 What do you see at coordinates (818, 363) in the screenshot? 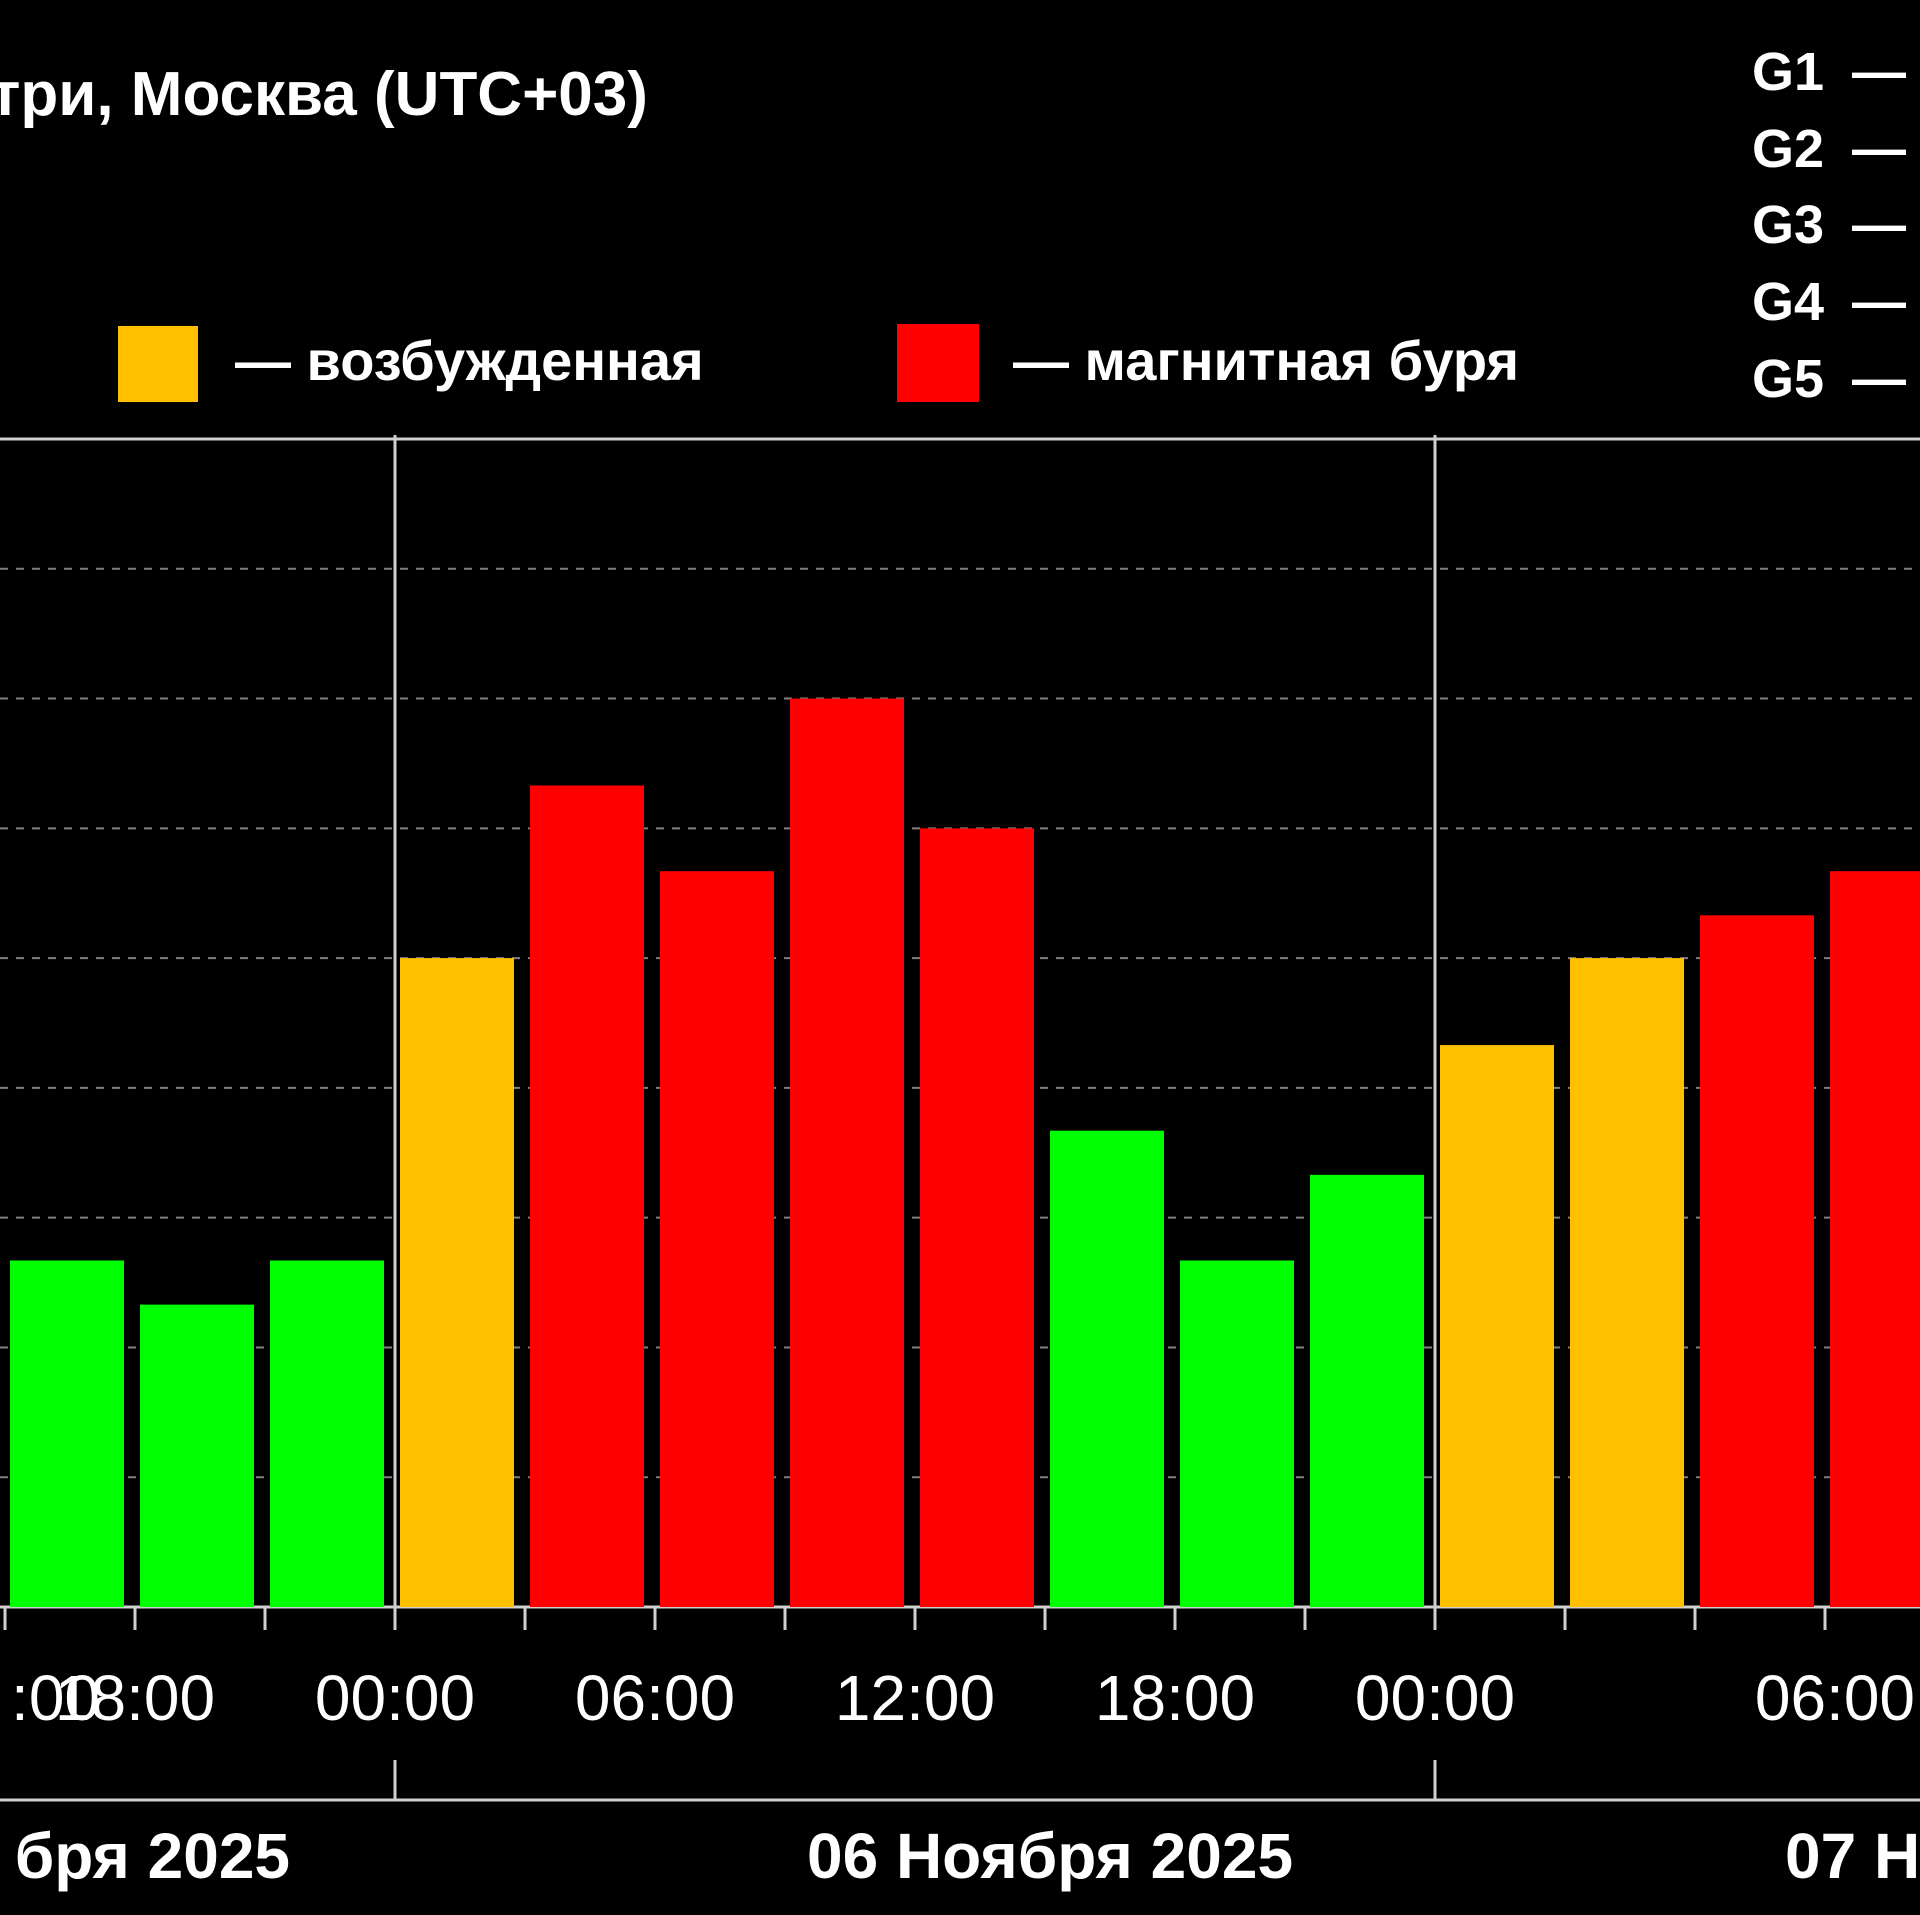
I see `legend: — возбужденная — магнитная буря` at bounding box center [818, 363].